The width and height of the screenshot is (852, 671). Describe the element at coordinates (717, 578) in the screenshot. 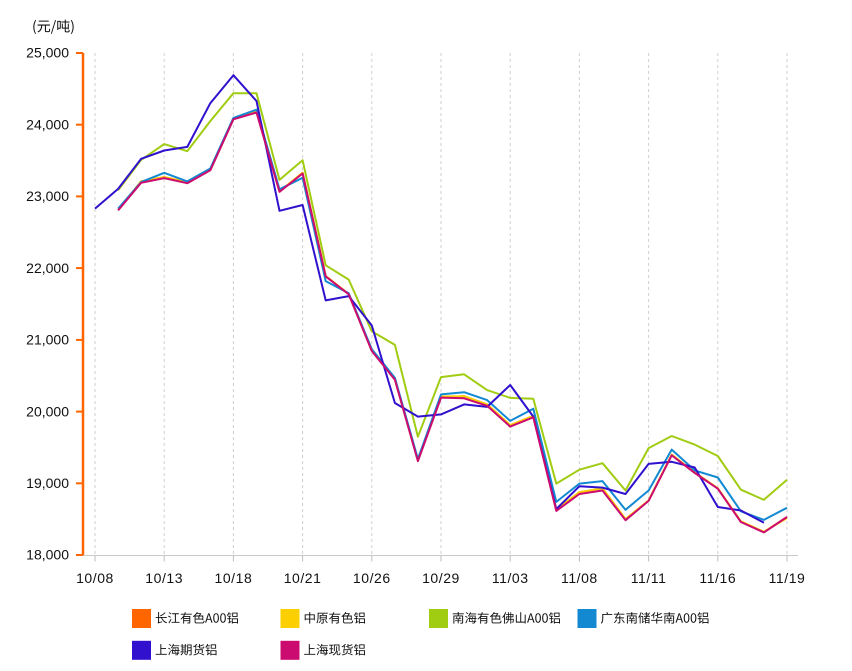

I see `svg-text: 11/16` at that location.